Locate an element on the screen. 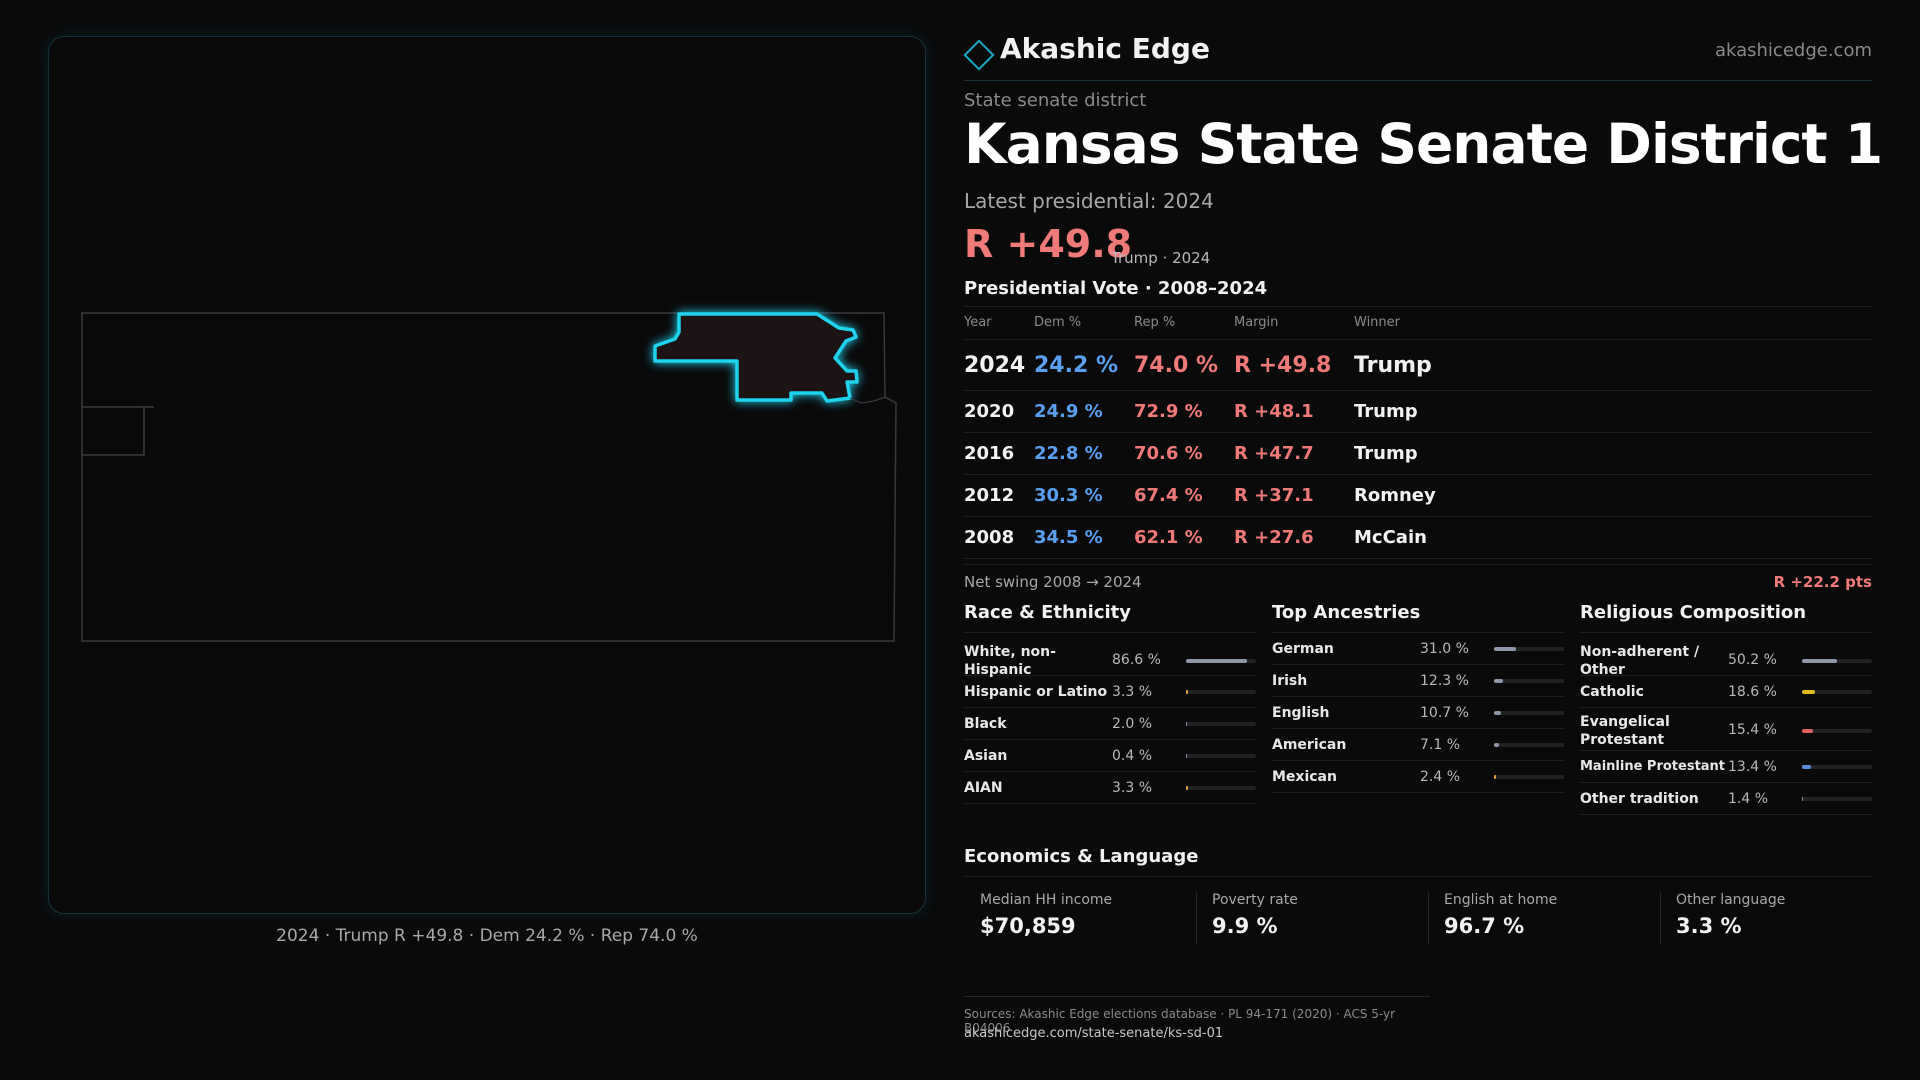 The width and height of the screenshot is (1920, 1080). item-value: 0.4 % is located at coordinates (1132, 756).